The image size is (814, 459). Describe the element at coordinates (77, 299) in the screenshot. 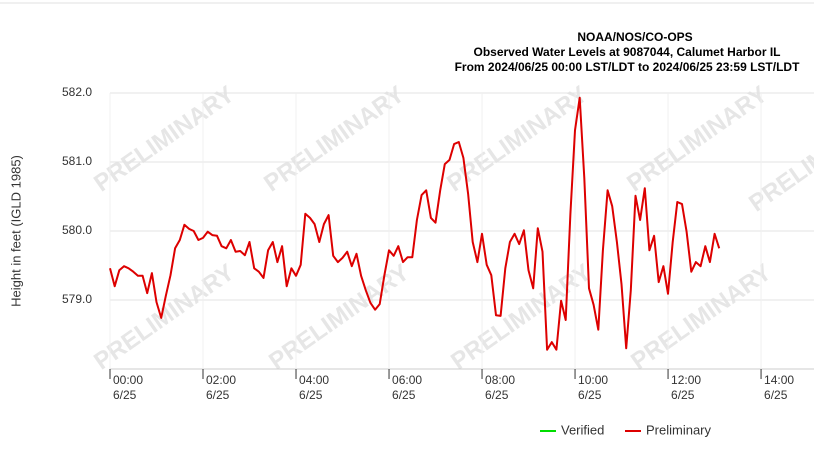

I see `y-tick-label: 579.0` at that location.